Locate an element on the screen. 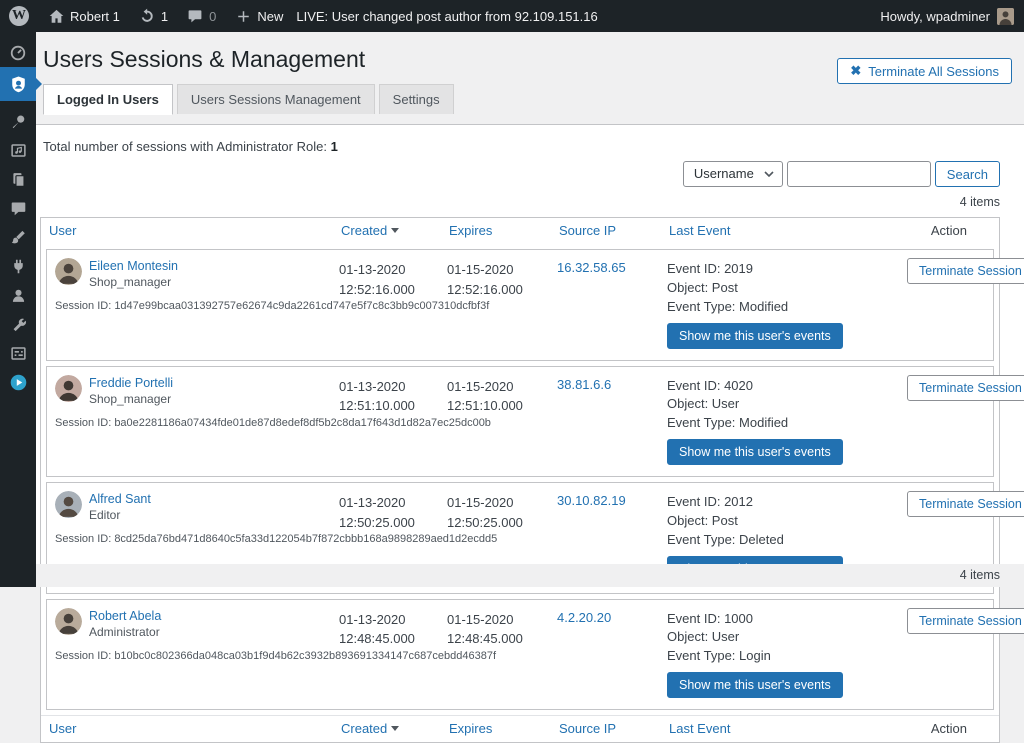 This screenshot has height=743, width=1024. user-name-link: Eileen Montesin is located at coordinates (133, 266).